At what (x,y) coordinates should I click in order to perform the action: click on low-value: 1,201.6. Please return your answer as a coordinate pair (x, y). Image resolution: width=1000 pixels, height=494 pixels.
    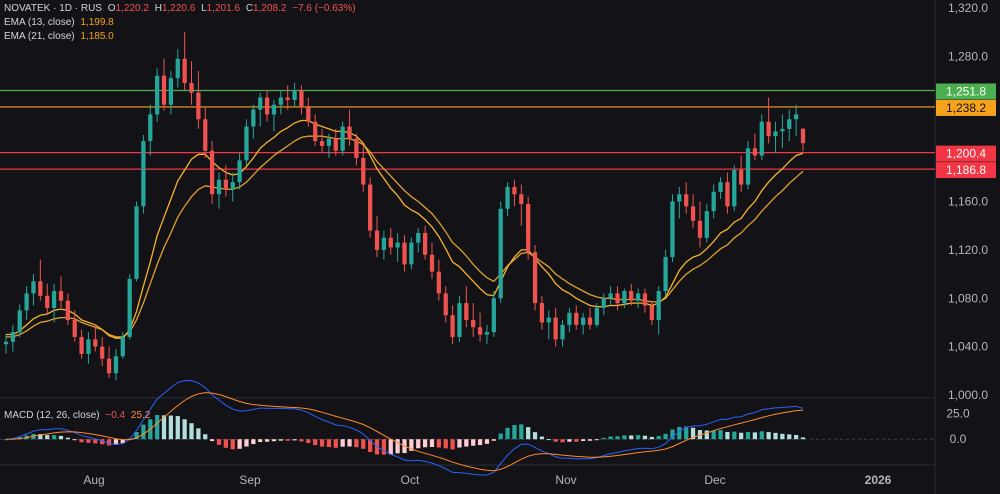
    Looking at the image, I should click on (223, 8).